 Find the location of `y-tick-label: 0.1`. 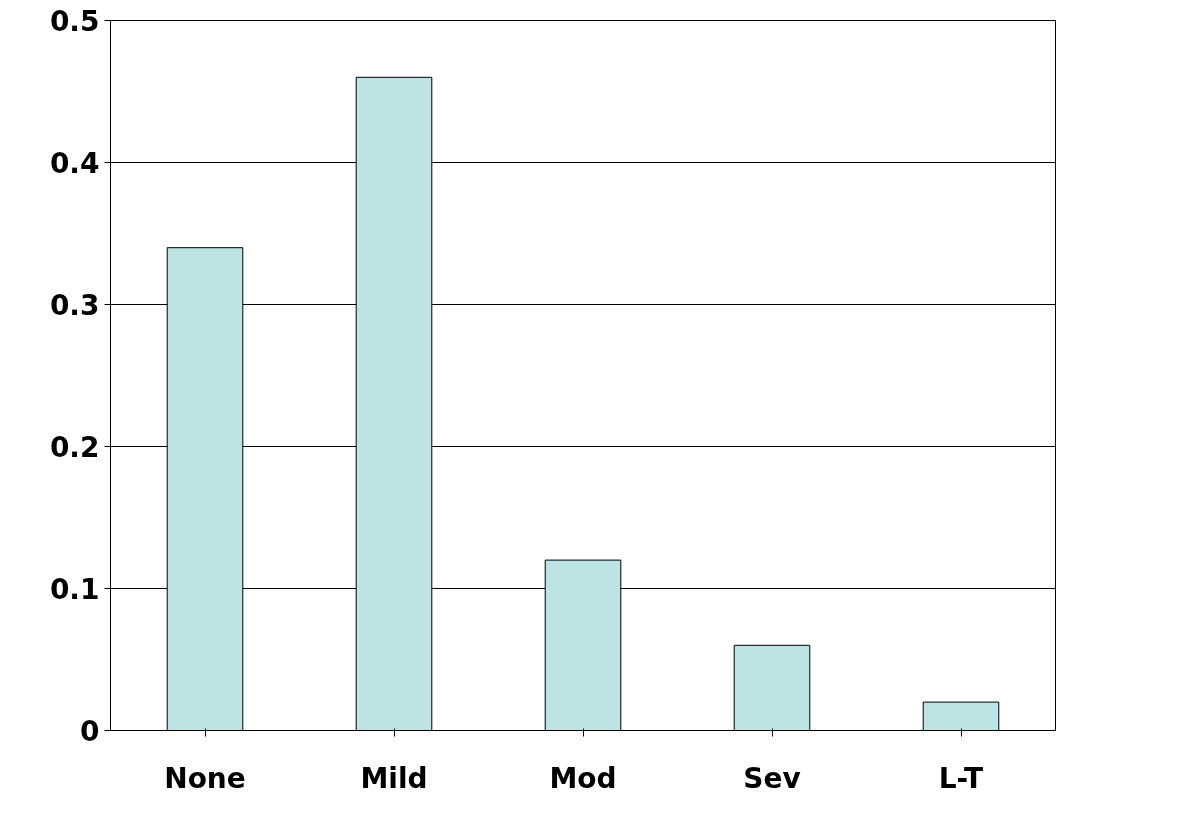

y-tick-label: 0.1 is located at coordinates (74, 589).